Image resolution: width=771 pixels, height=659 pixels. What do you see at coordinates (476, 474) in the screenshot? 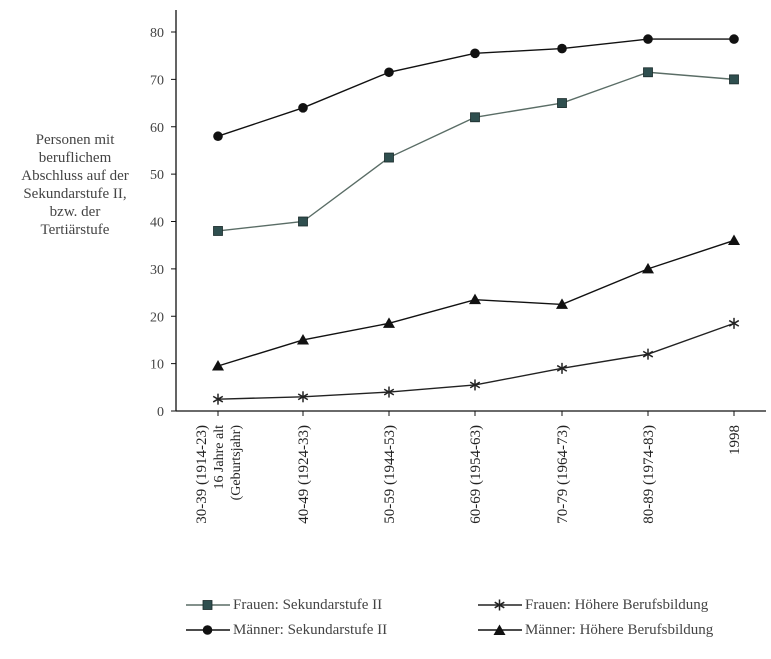
I see `x-tick-label: 60-69 (1954-63)` at bounding box center [476, 474].